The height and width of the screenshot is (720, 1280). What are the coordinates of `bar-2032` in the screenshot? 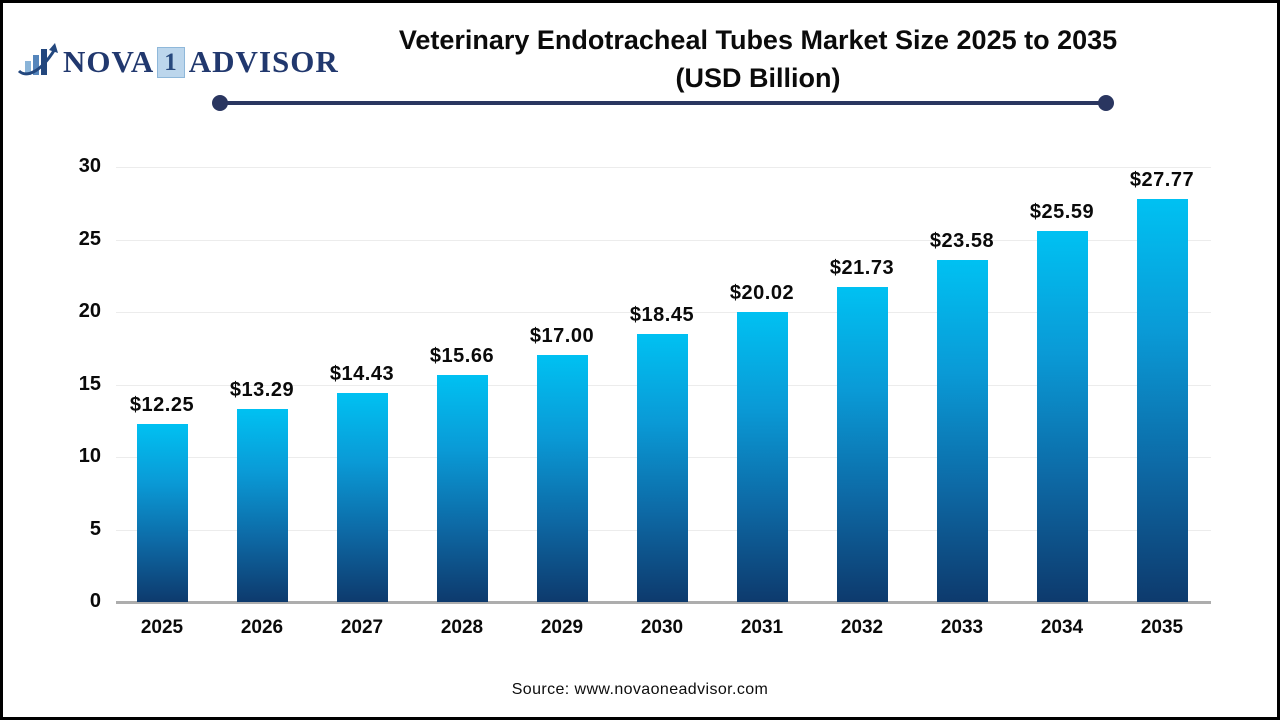 It's located at (862, 444).